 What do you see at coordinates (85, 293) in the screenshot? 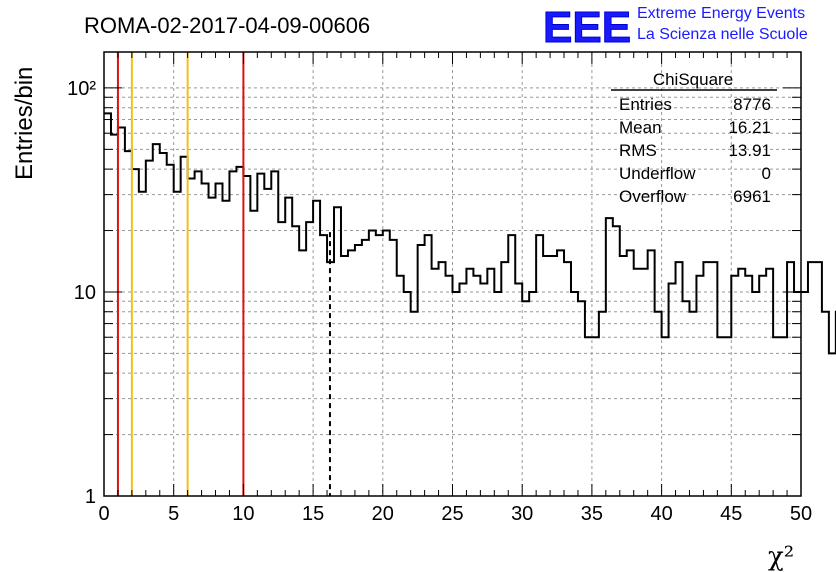
I see `y-tick-label: 10` at bounding box center [85, 293].